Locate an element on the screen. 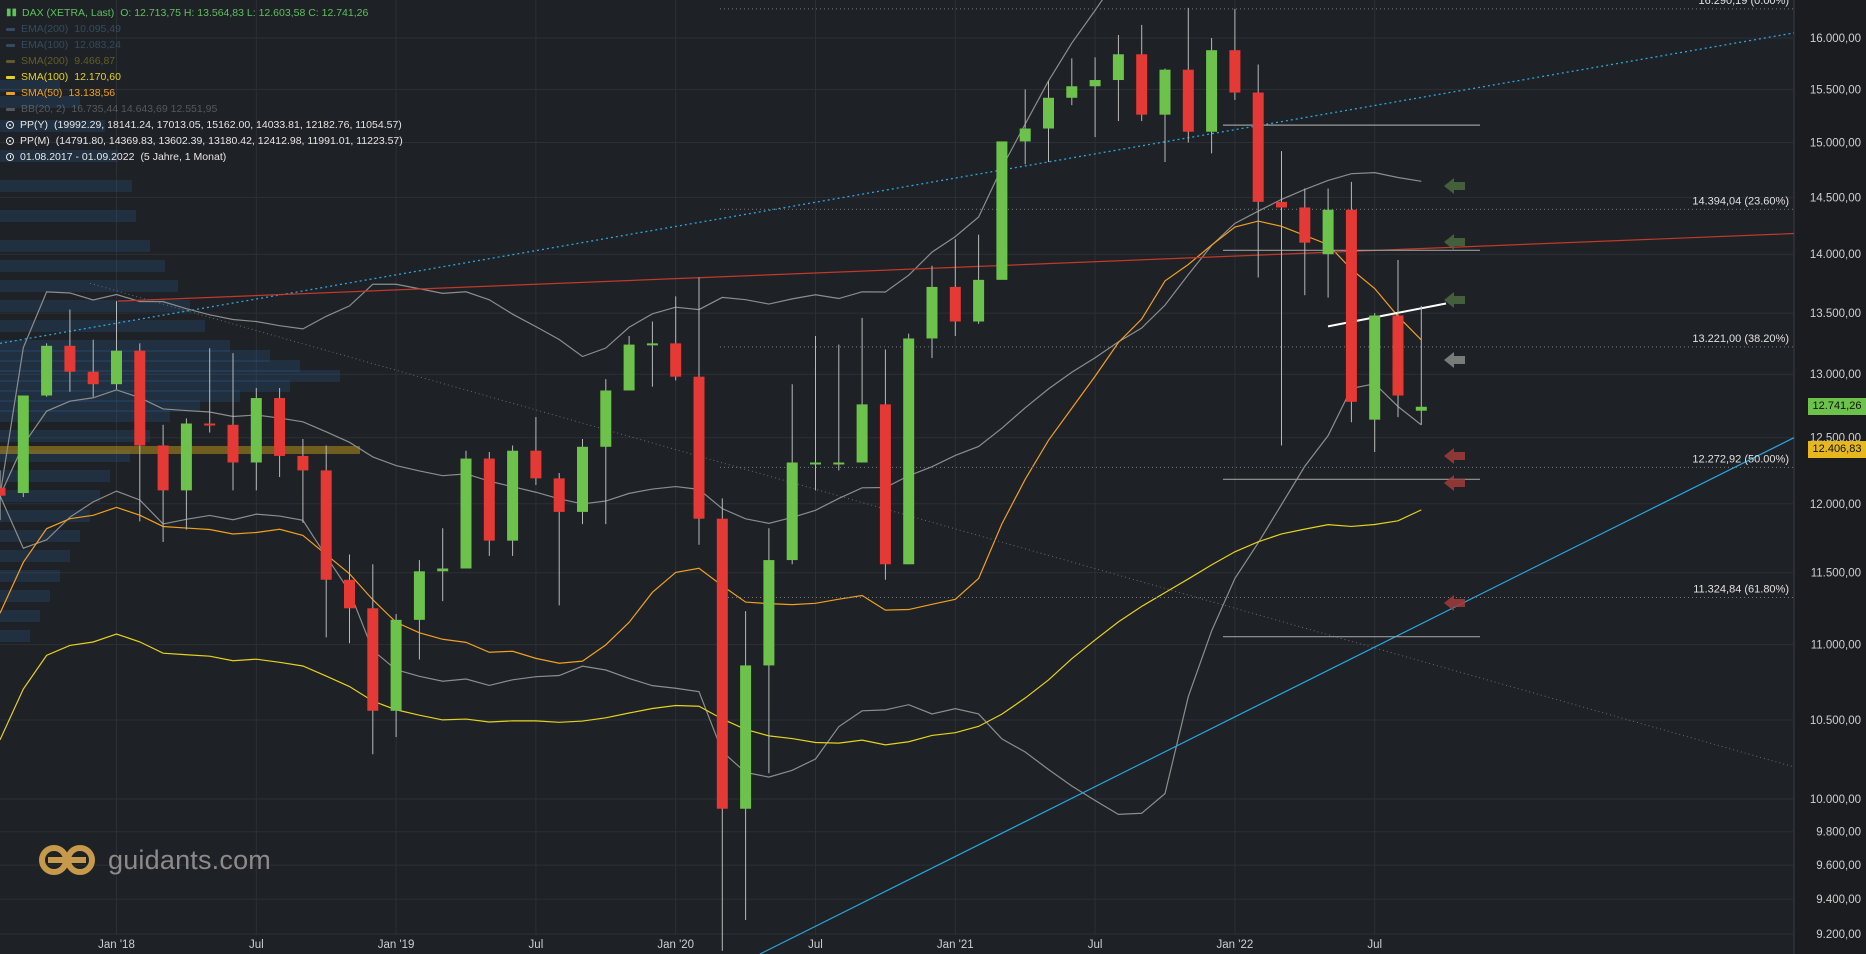  price-tick-label: 16.000,00 is located at coordinates (1835, 39).